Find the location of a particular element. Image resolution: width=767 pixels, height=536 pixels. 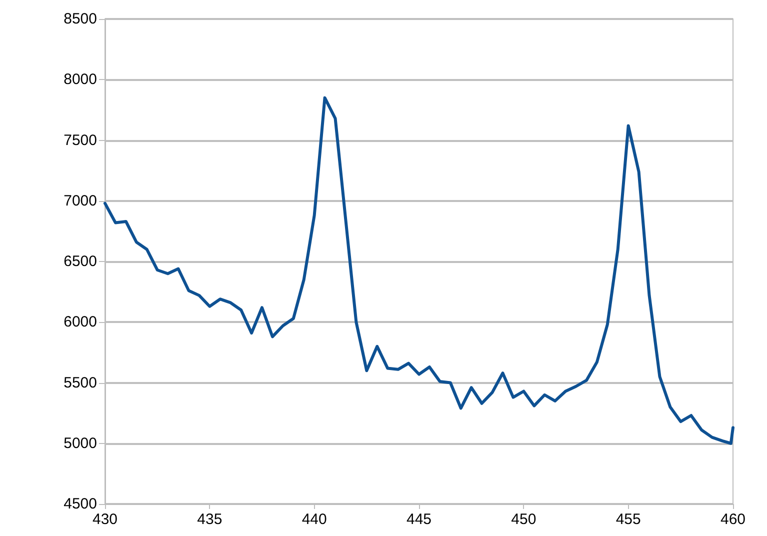

y-tick-label: 7500 is located at coordinates (80, 140).